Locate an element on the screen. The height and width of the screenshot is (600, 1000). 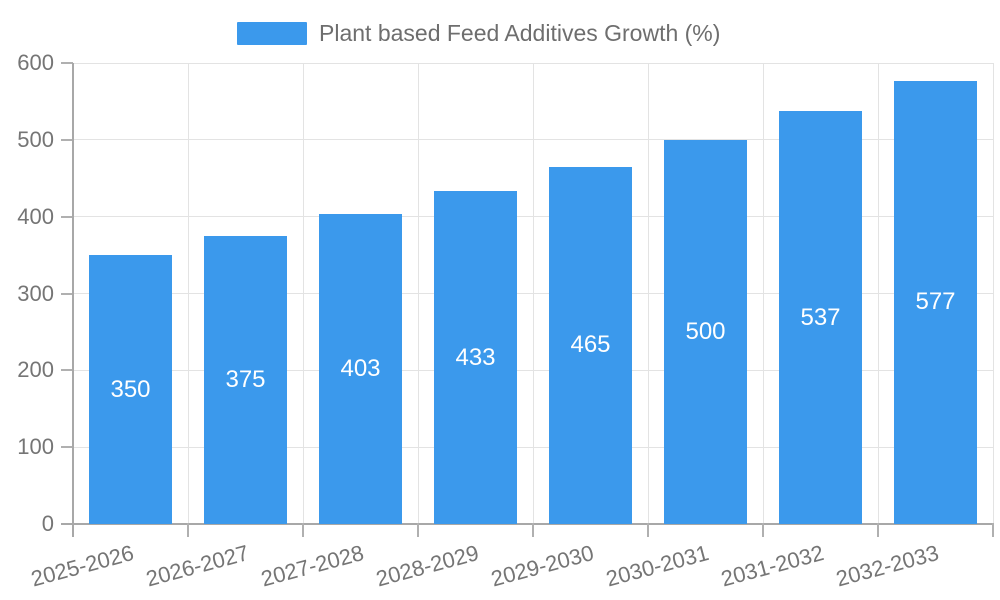
legend-item: Plant based Feed Additives Growth (%) is located at coordinates (478, 33).